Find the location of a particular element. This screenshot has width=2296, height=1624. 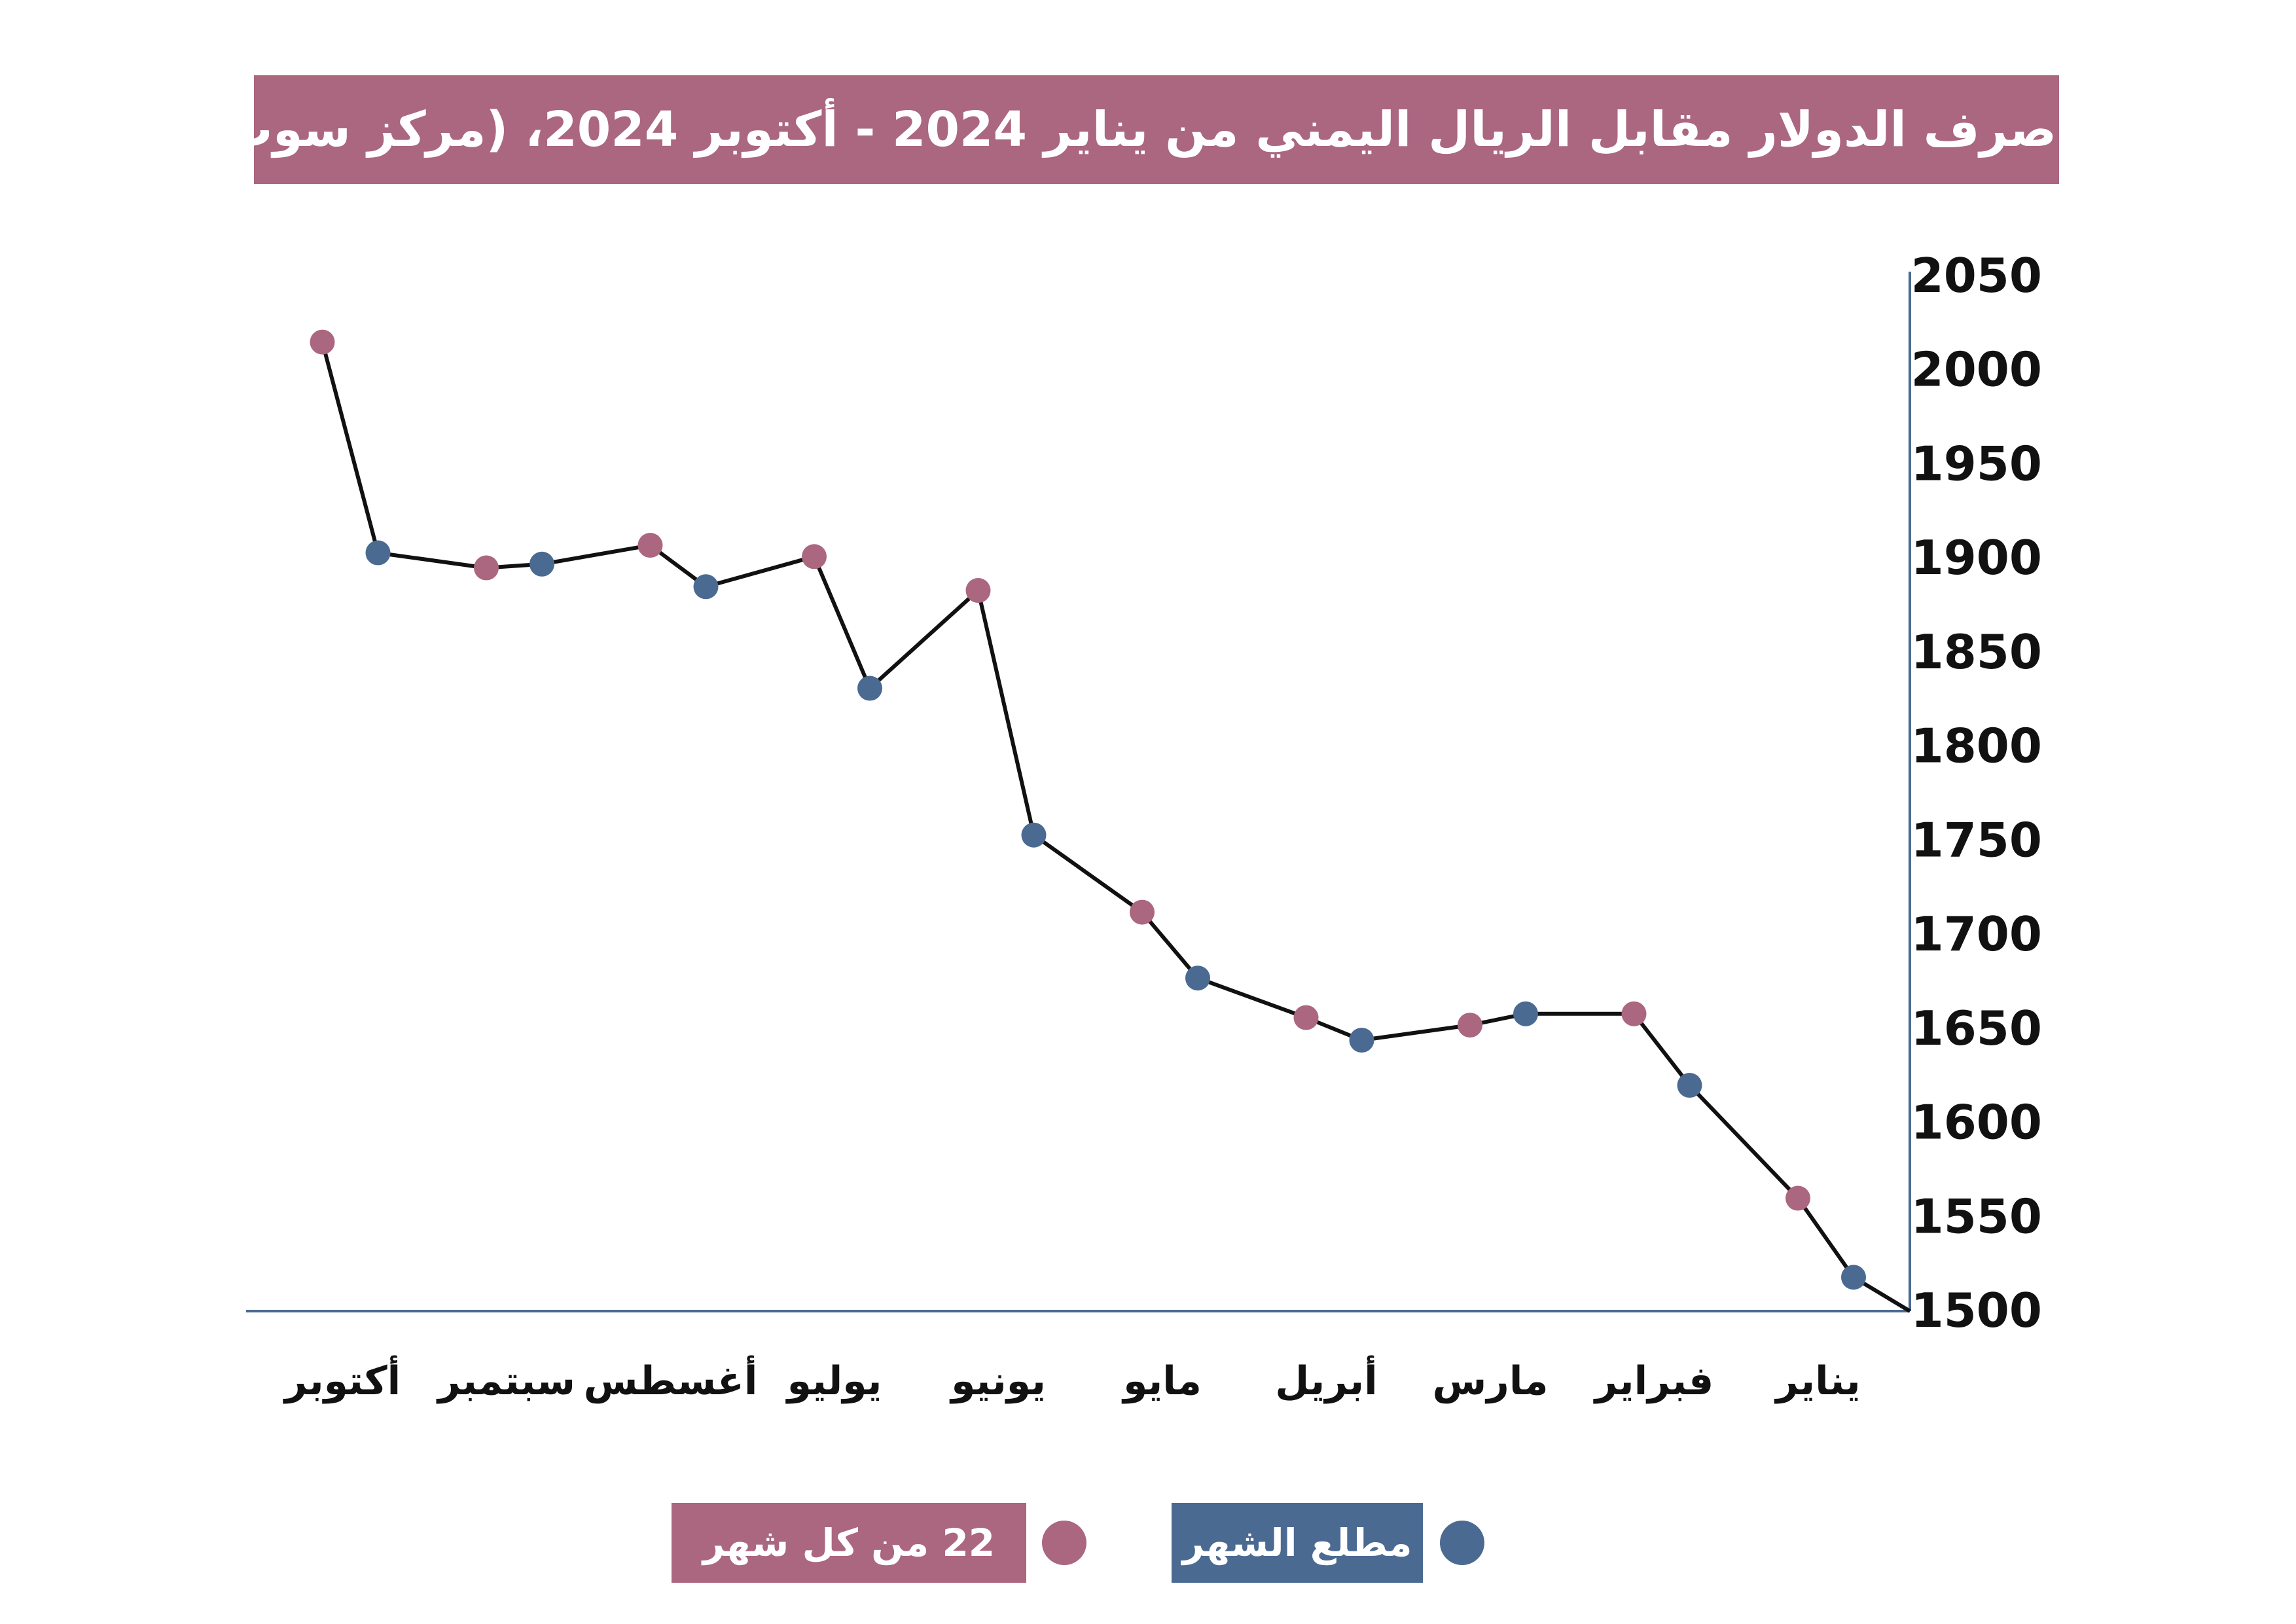

y-tick-label: 1850 is located at coordinates (1976, 651).